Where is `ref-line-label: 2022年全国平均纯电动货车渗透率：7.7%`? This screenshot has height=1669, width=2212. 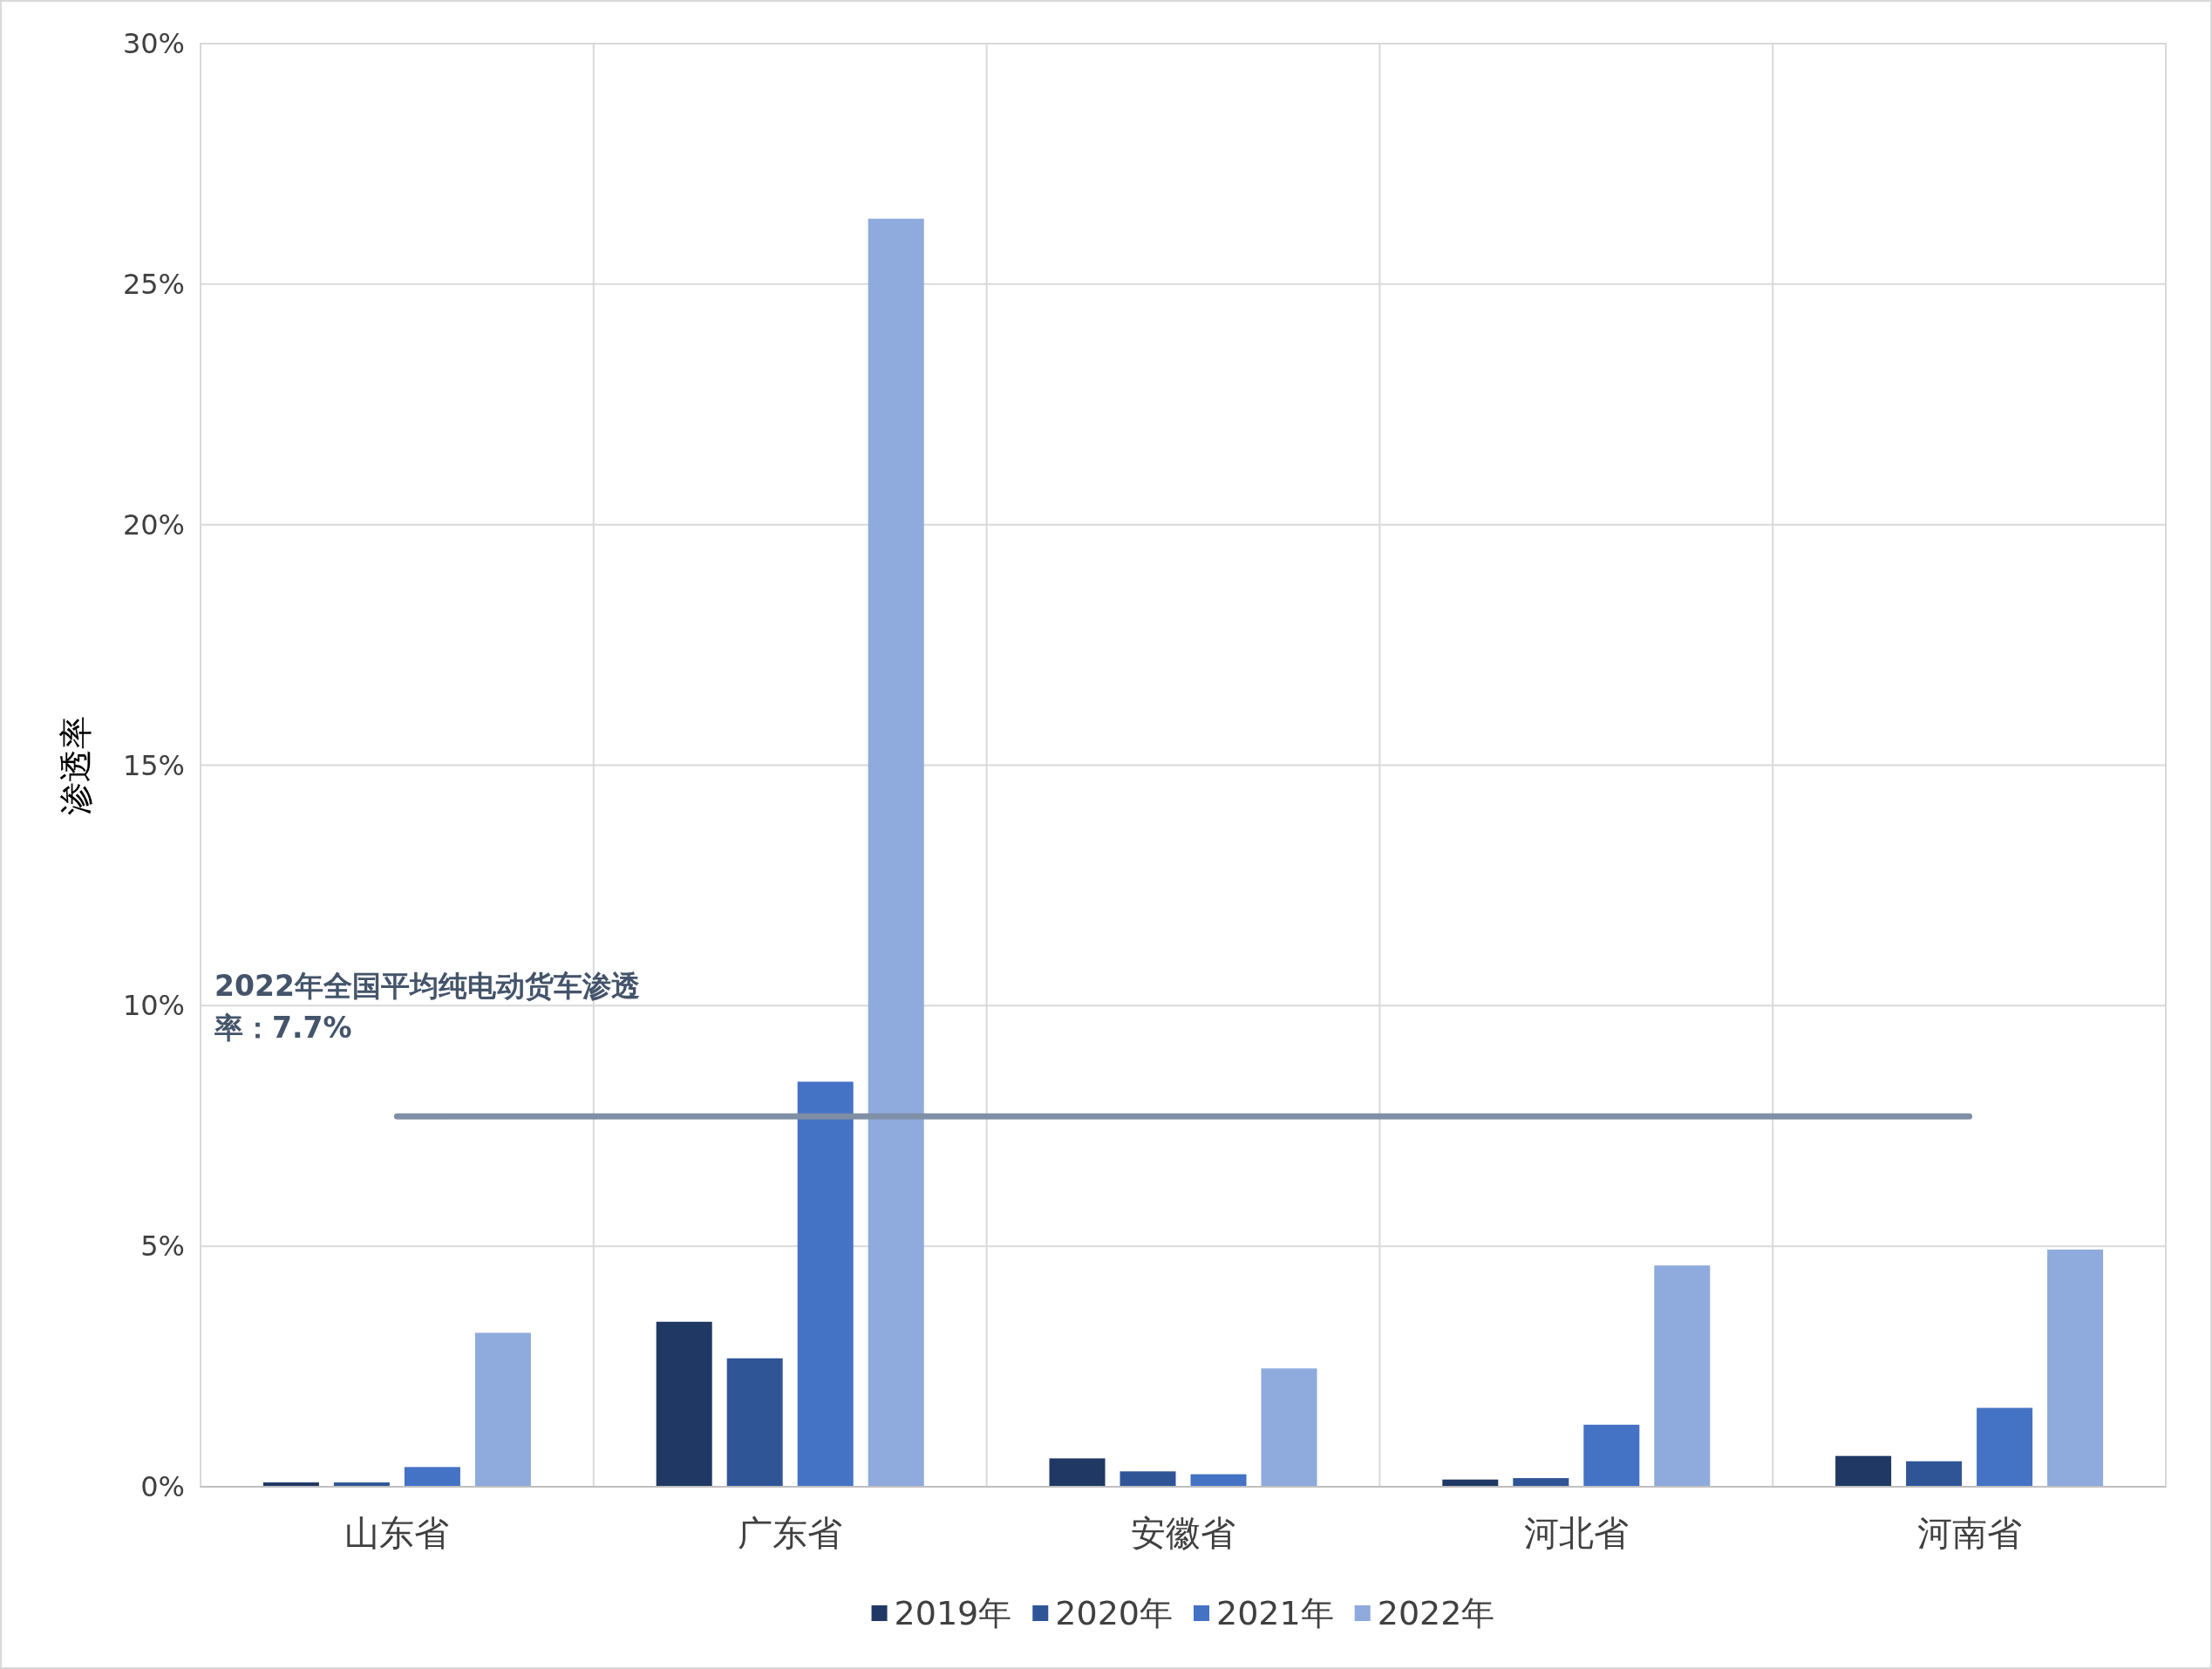
ref-line-label: 2022年全国平均纯电动货车渗透率：7.7% is located at coordinates (427, 1007).